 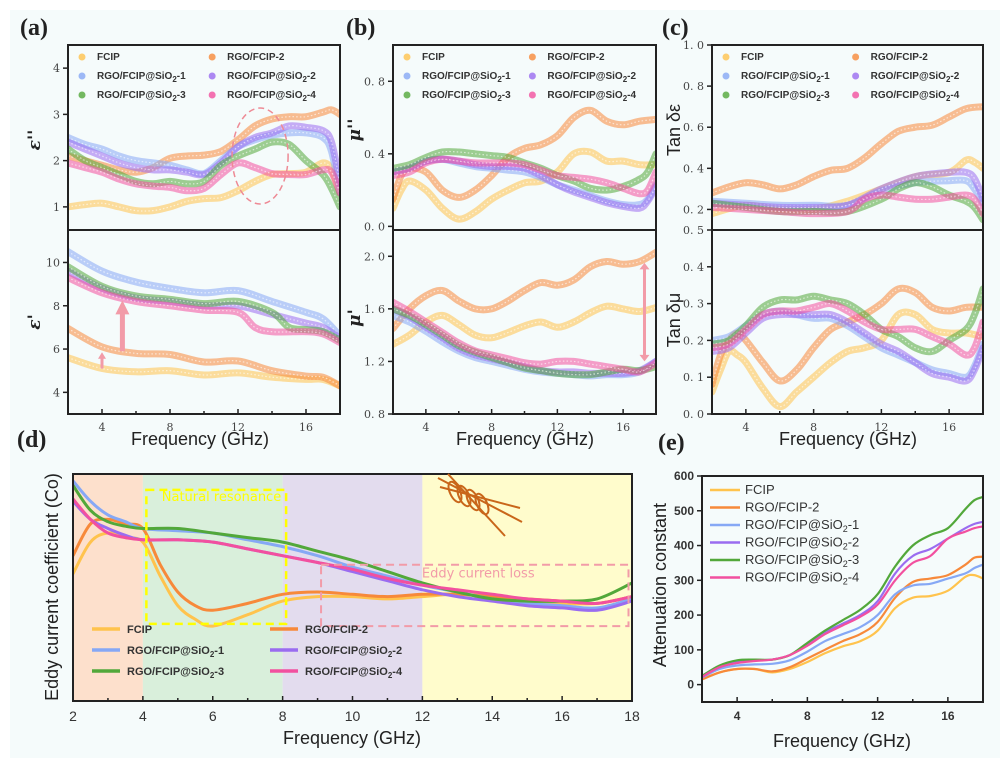 I want to click on panel-a_bot: 4 8 12 16 4 6 8 10, so click(x=193, y=331).